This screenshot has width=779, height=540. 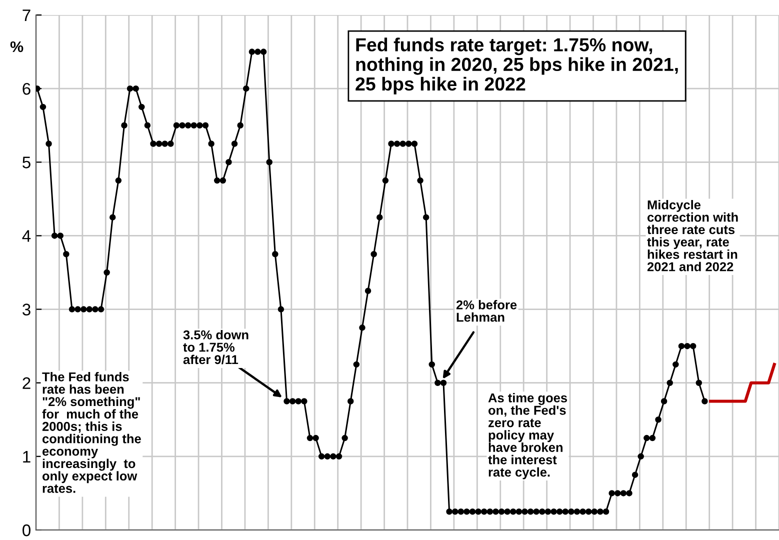 What do you see at coordinates (26, 310) in the screenshot?
I see `y-tick-label: 3` at bounding box center [26, 310].